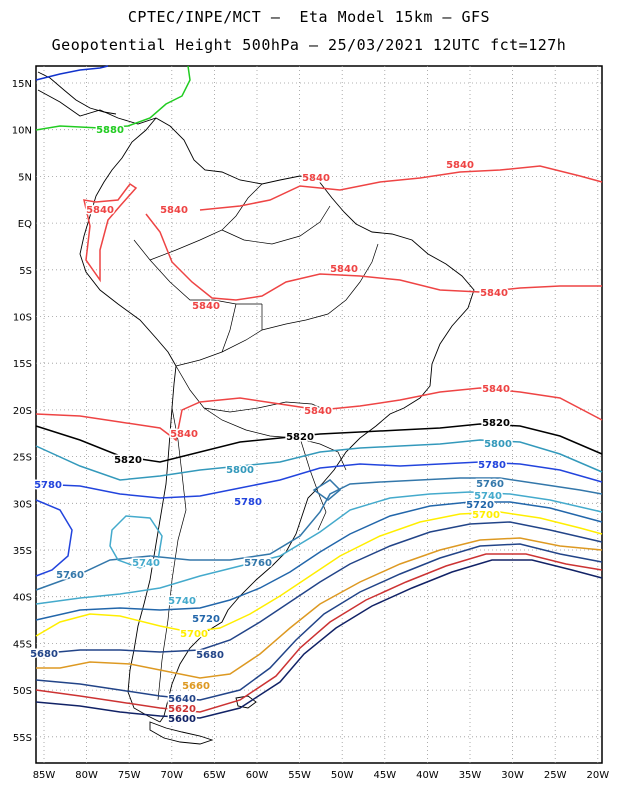 Image resolution: width=618 pixels, height=800 pixels. Describe the element at coordinates (512, 775) in the screenshot. I see `longitude-tick-label: 30W` at that location.